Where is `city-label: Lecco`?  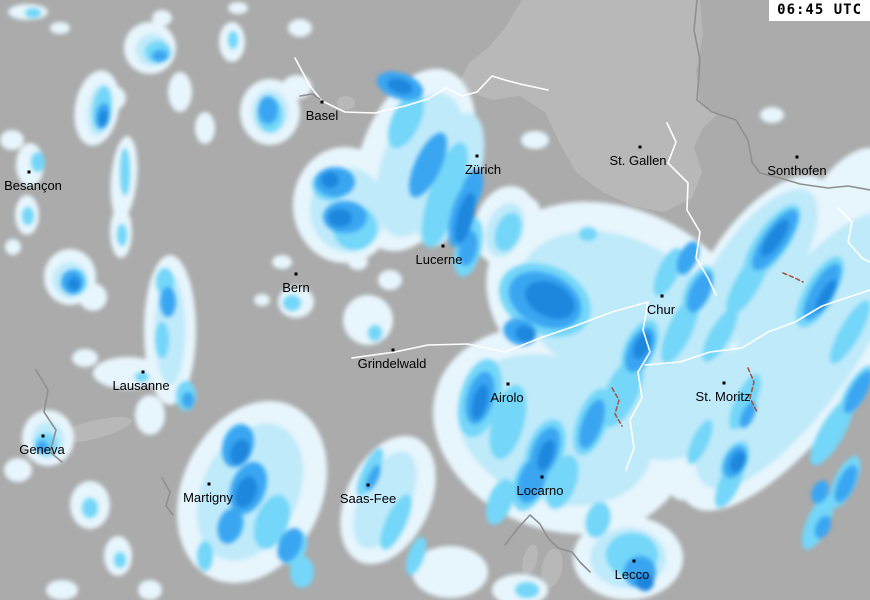
city-label: Lecco is located at coordinates (632, 574).